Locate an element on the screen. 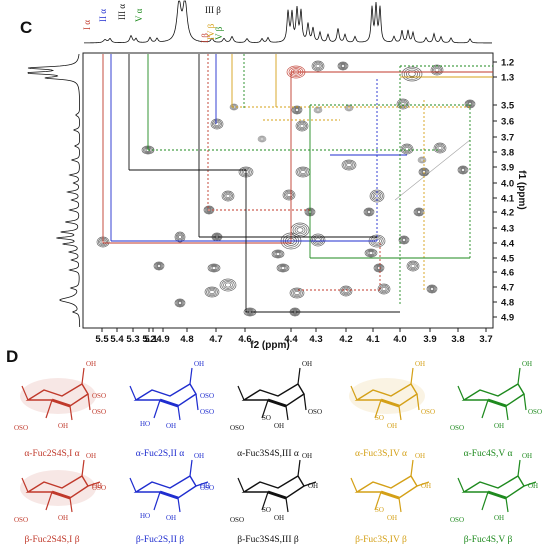 The height and width of the screenshot is (548, 550). x-tick: 5.2 is located at coordinates (149, 336).